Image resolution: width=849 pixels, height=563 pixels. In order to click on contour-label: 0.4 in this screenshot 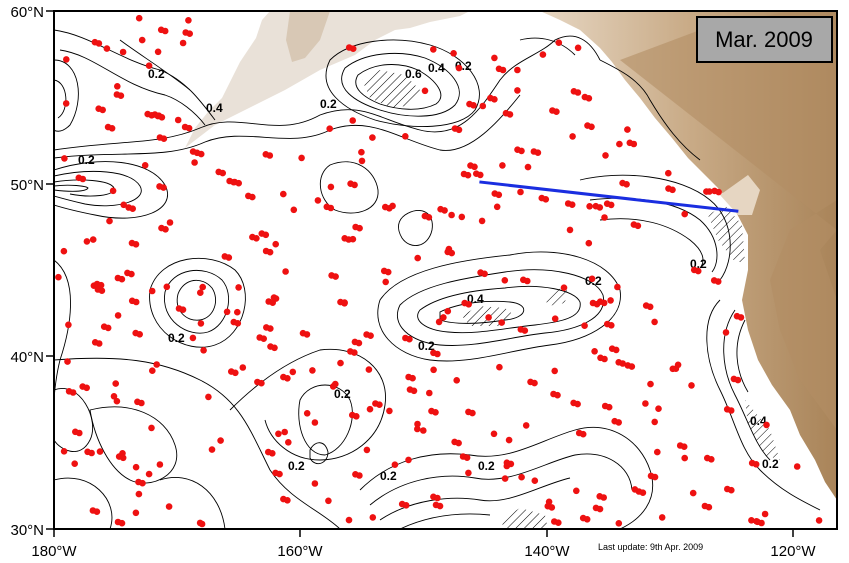, I will do `click(436, 68)`.